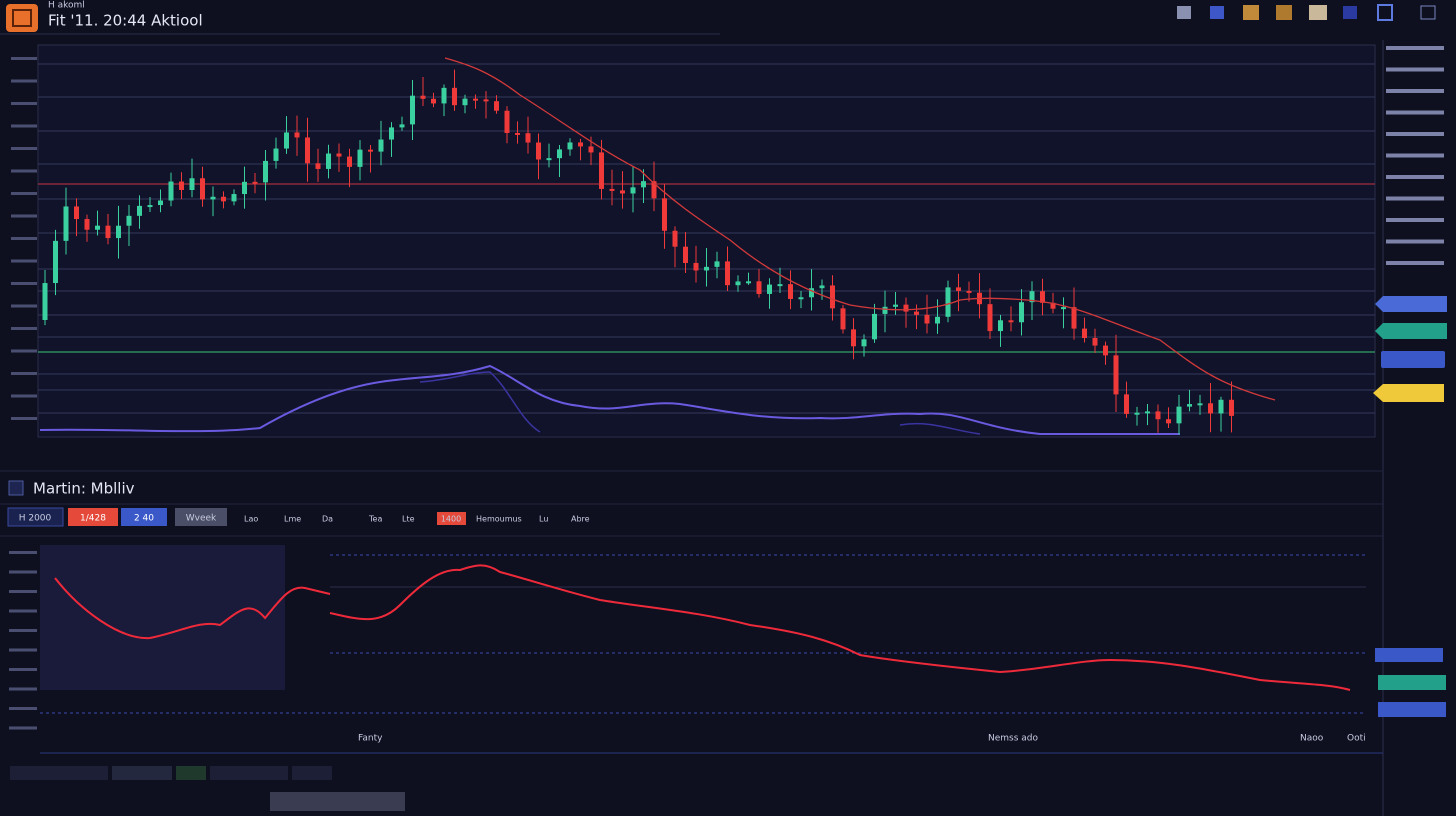  I want to click on tab: Tea, so click(375, 519).